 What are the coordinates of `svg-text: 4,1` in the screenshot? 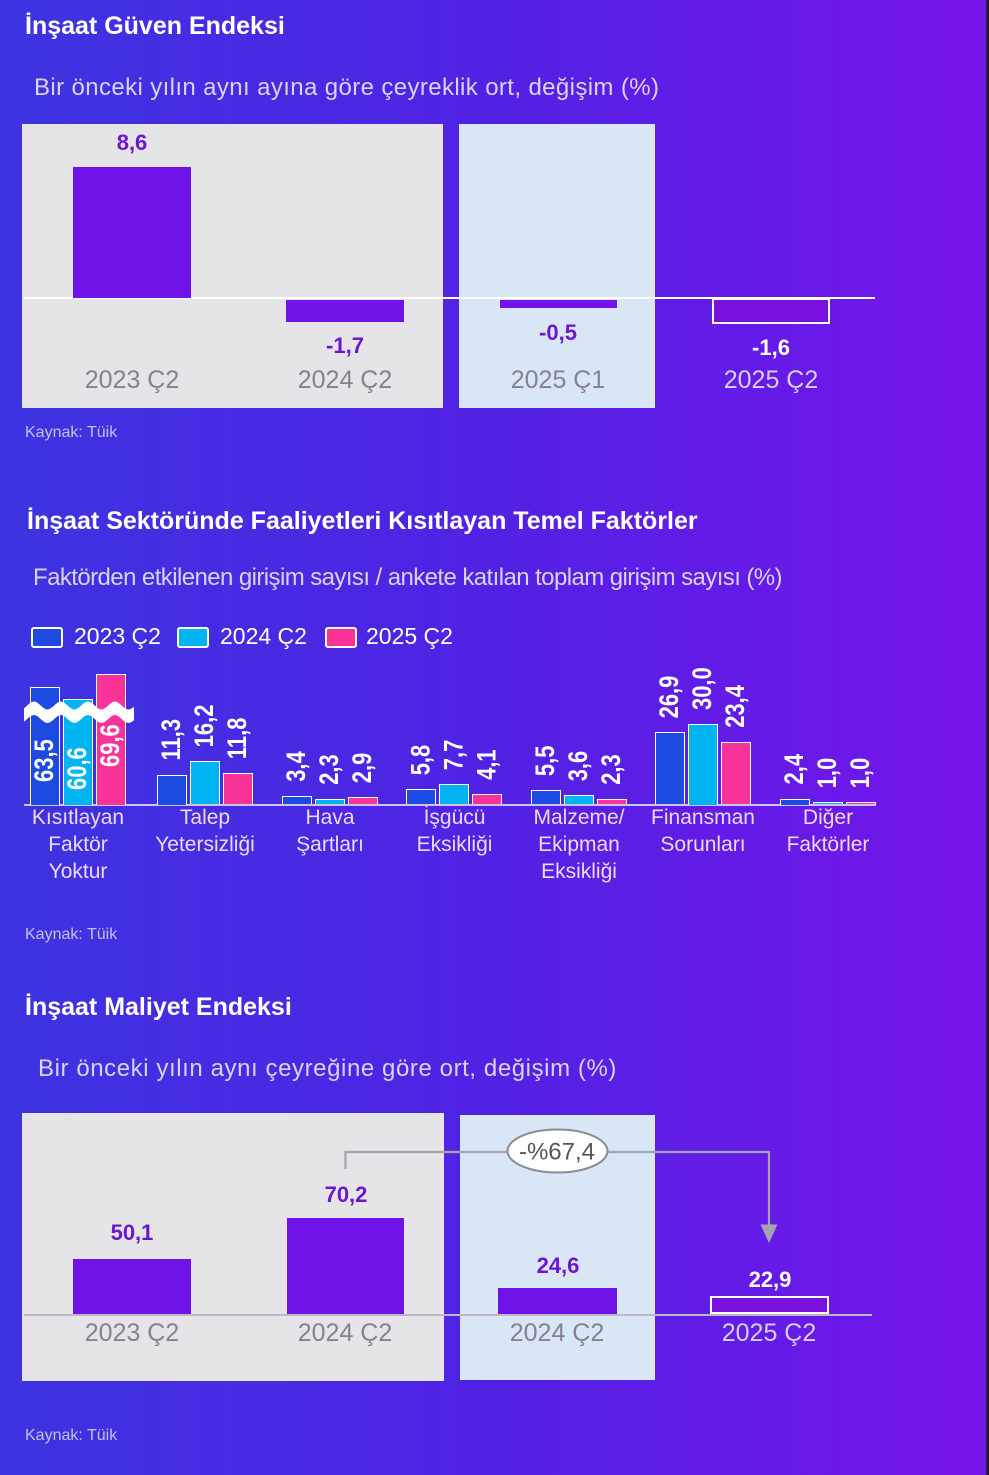 It's located at (488, 764).